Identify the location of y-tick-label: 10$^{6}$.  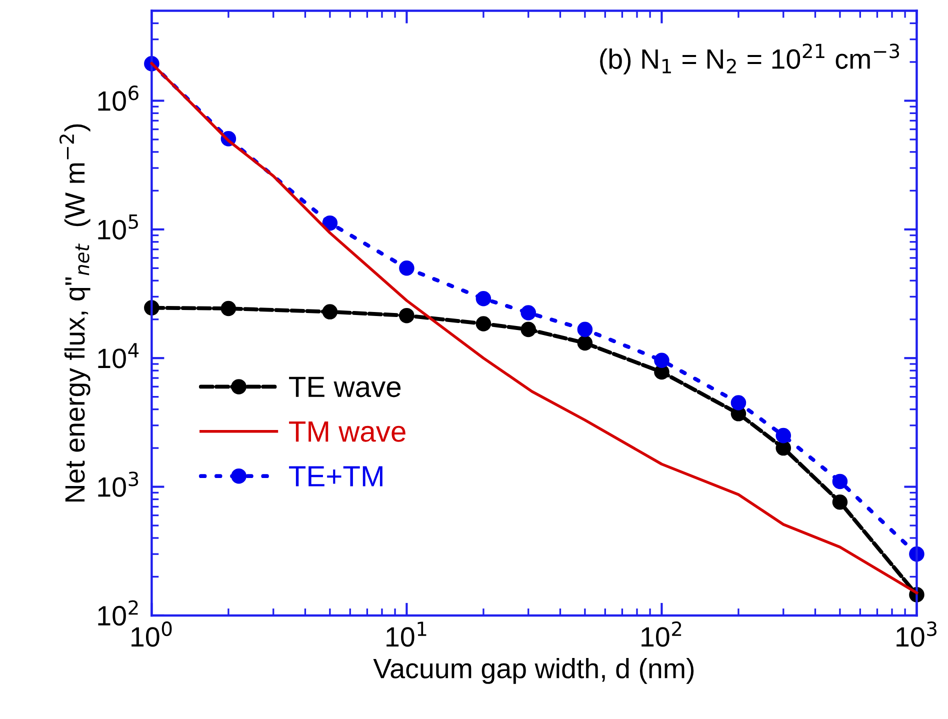
(118, 98).